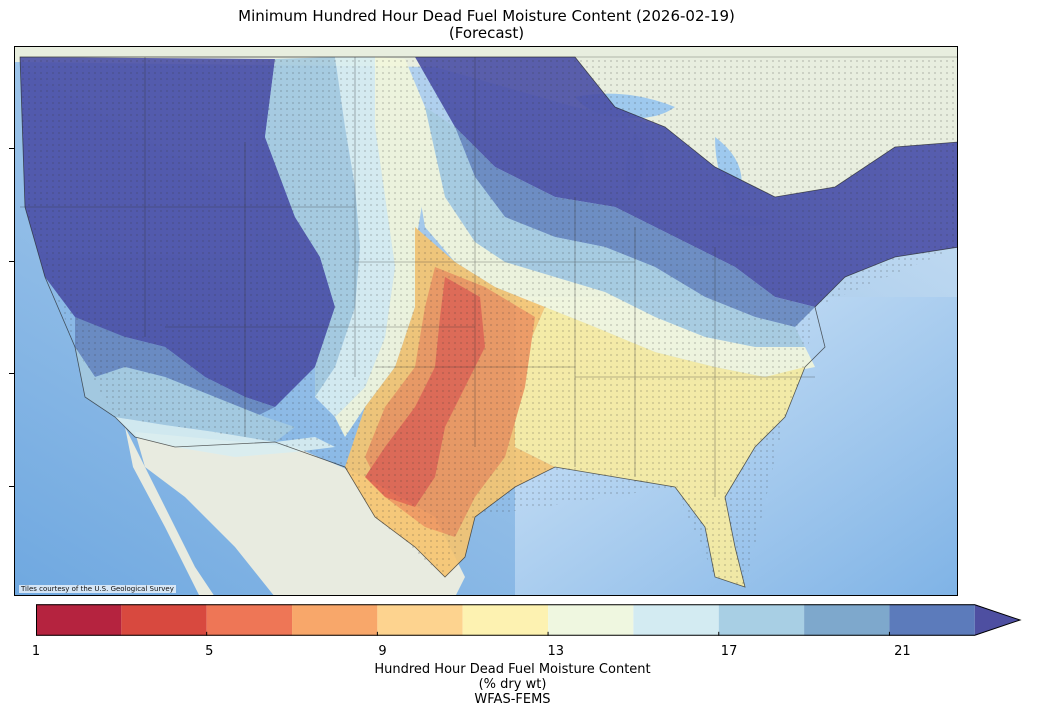 The image size is (1046, 721). What do you see at coordinates (729, 651) in the screenshot?
I see `colorbar-tick-label: 17` at bounding box center [729, 651].